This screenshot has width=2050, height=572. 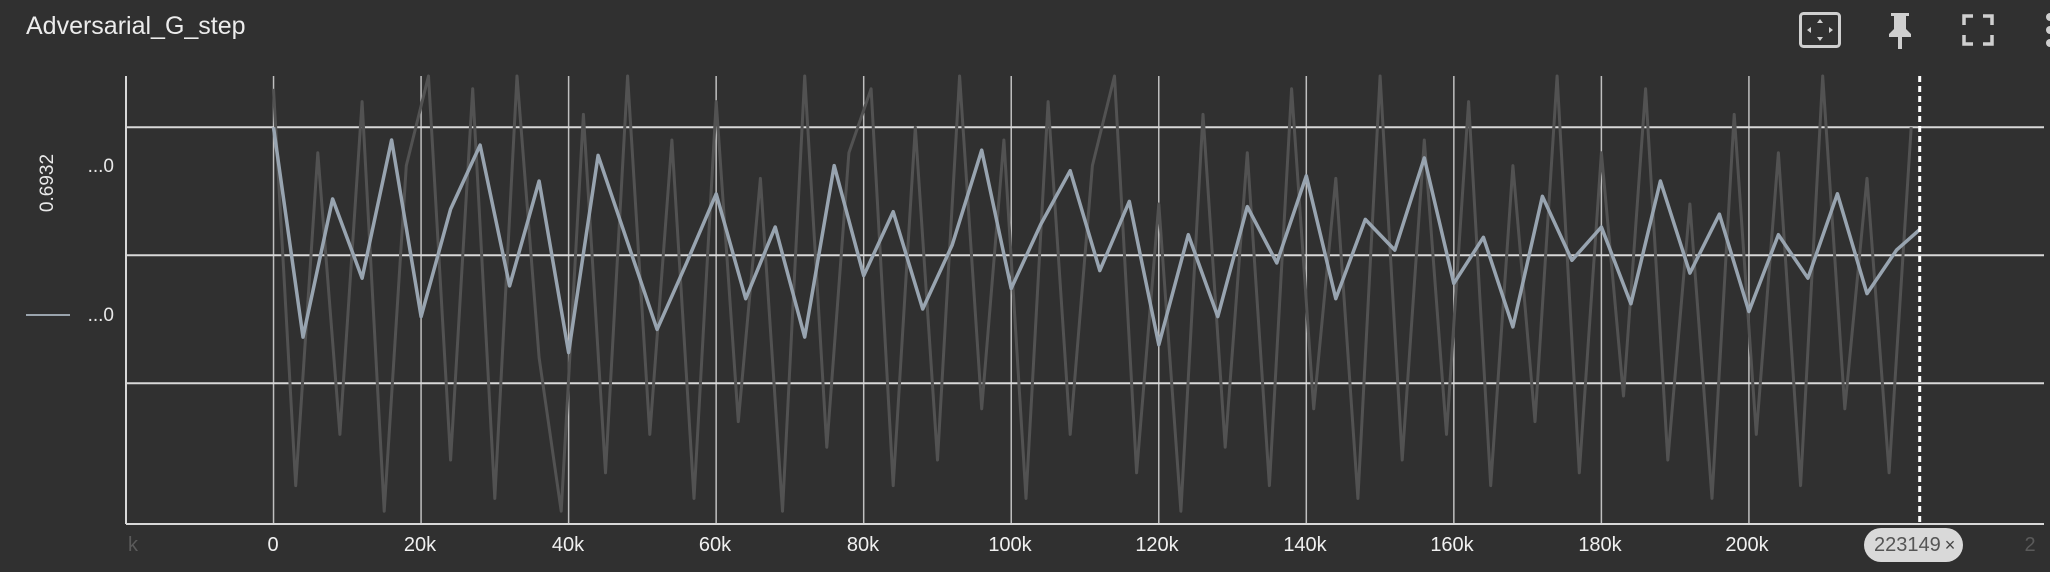 What do you see at coordinates (1305, 545) in the screenshot?
I see `x-tick-label: 140k` at bounding box center [1305, 545].